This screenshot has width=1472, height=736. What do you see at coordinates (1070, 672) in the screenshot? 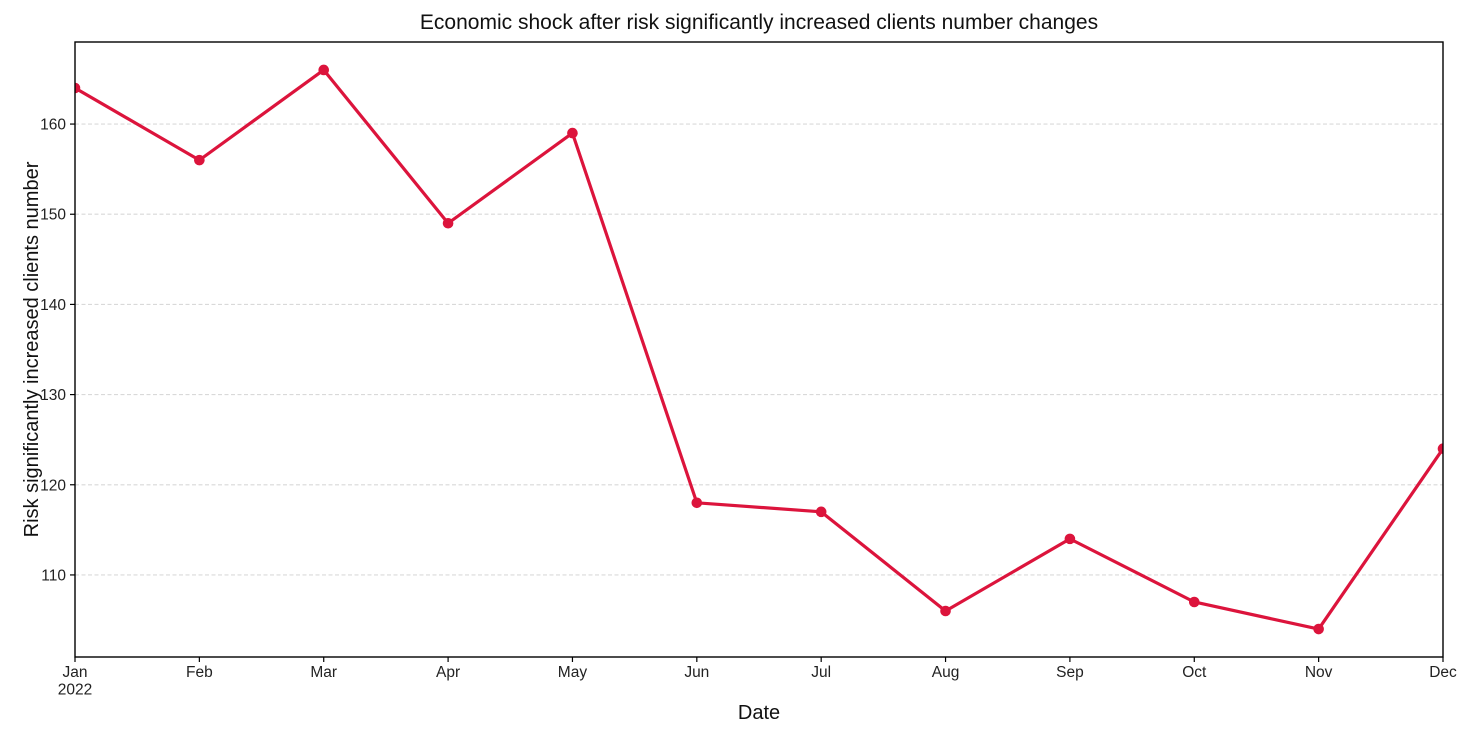
I see `x-tick-label: Sep` at bounding box center [1070, 672].